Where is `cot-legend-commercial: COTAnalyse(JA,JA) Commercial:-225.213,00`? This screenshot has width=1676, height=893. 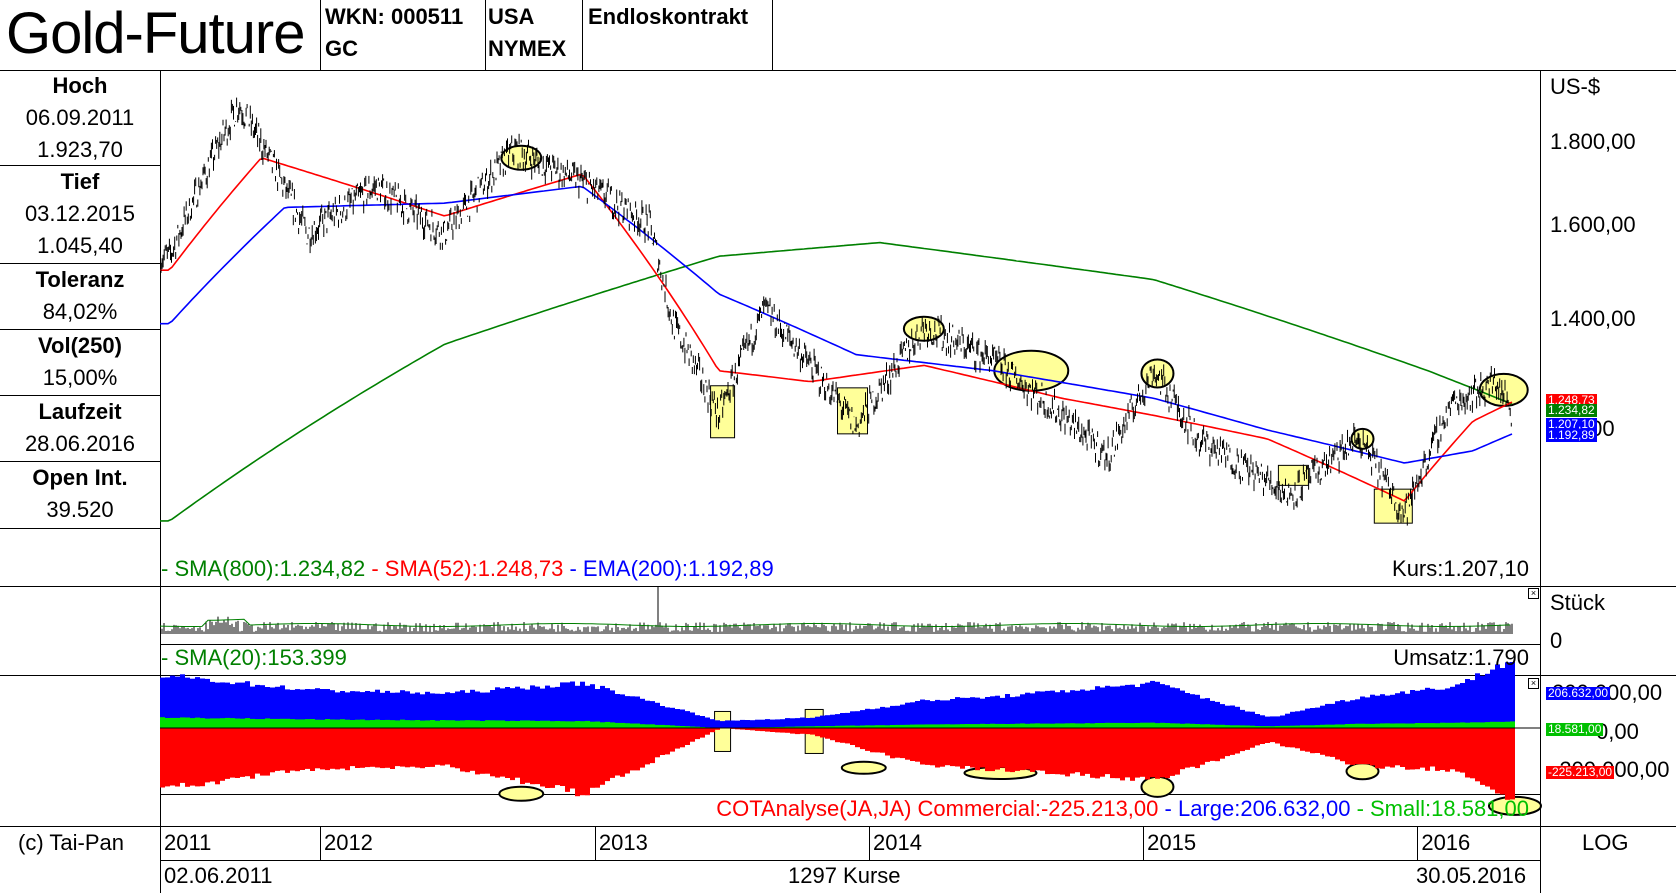 cot-legend-commercial: COTAnalyse(JA,JA) Commercial:-225.213,00 is located at coordinates (937, 808).